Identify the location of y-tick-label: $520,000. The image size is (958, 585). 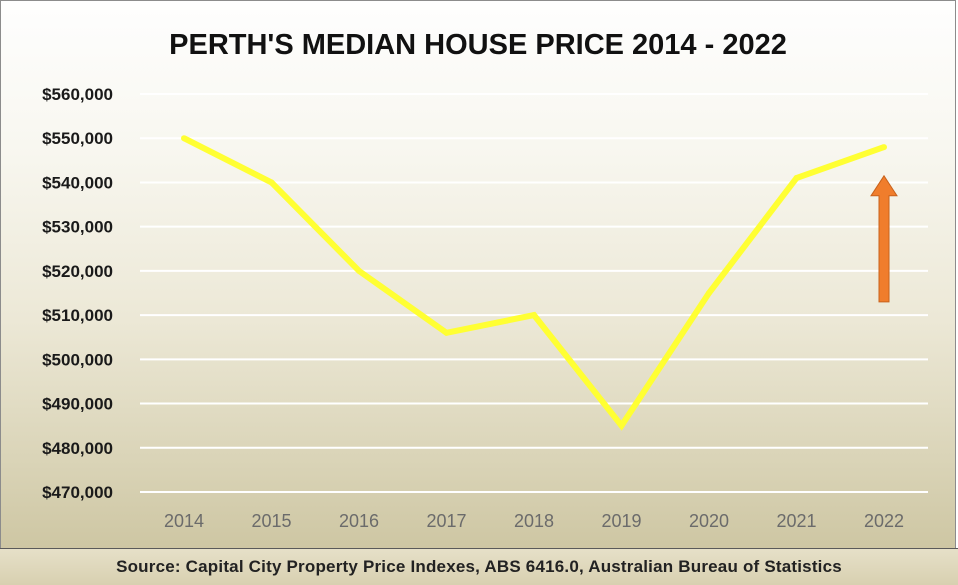
(77, 271).